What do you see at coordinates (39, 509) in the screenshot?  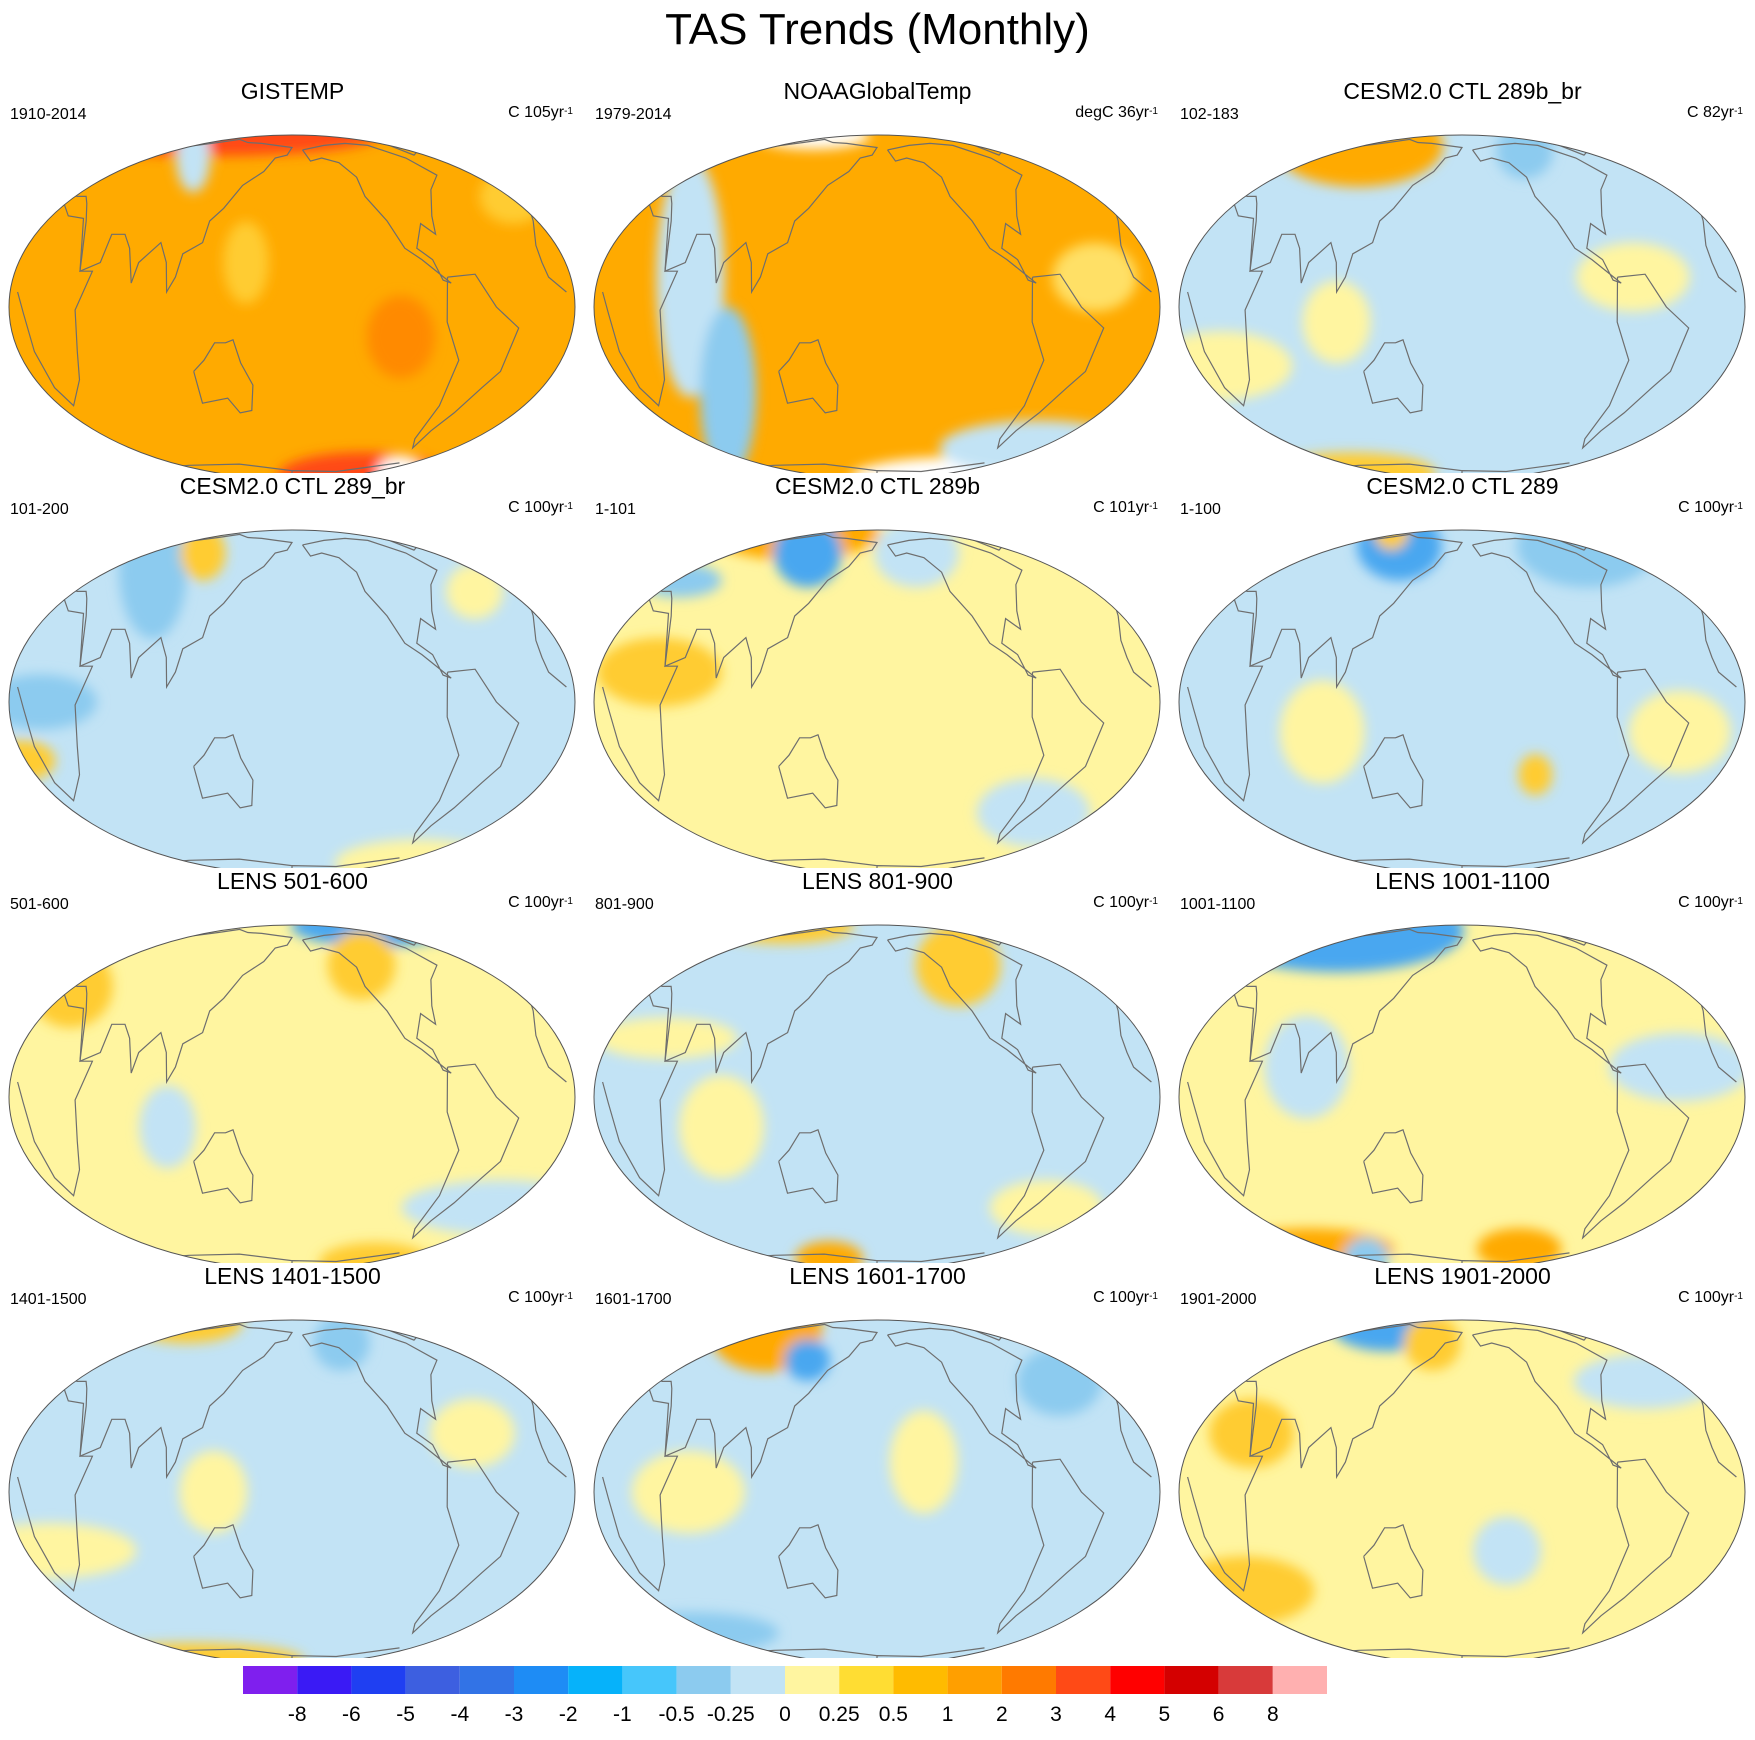 I see `panel-period: 101-200` at bounding box center [39, 509].